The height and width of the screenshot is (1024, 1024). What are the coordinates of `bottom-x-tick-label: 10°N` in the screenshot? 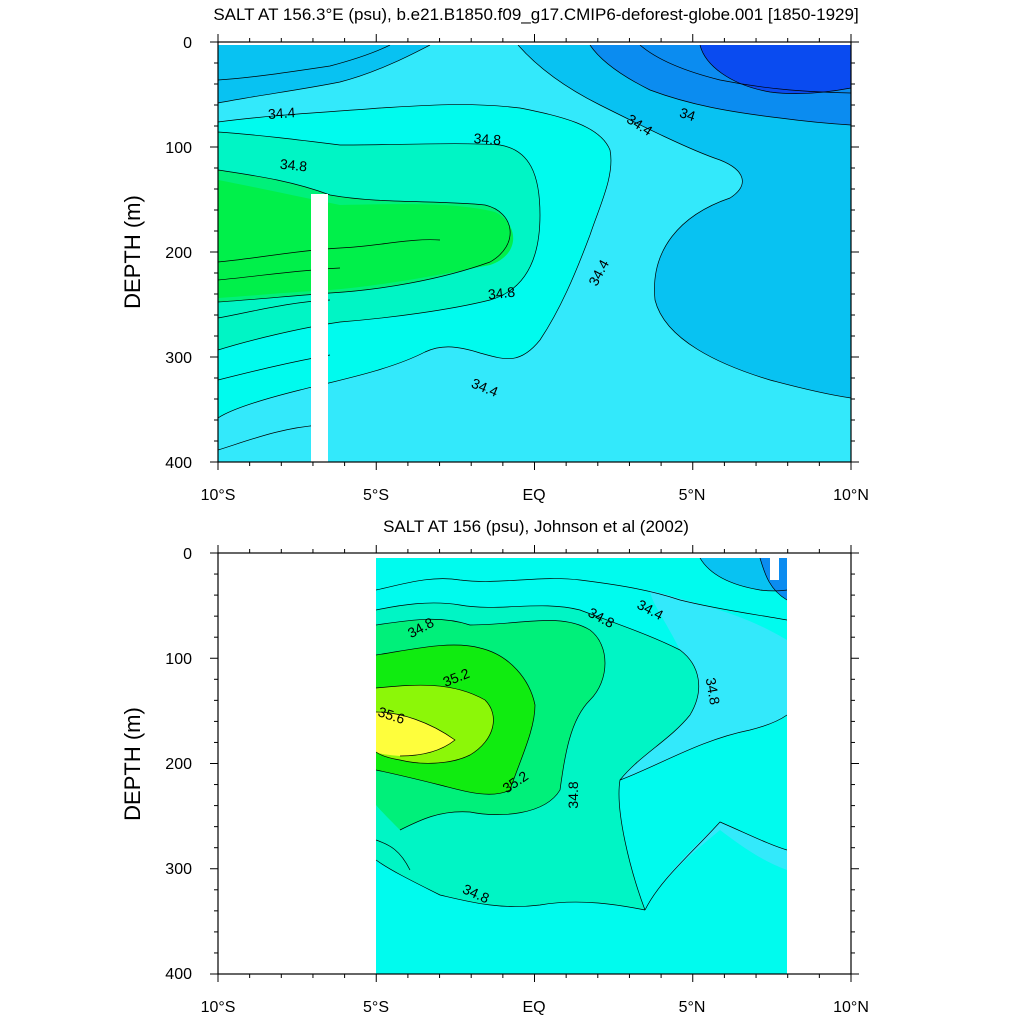 It's located at (851, 1007).